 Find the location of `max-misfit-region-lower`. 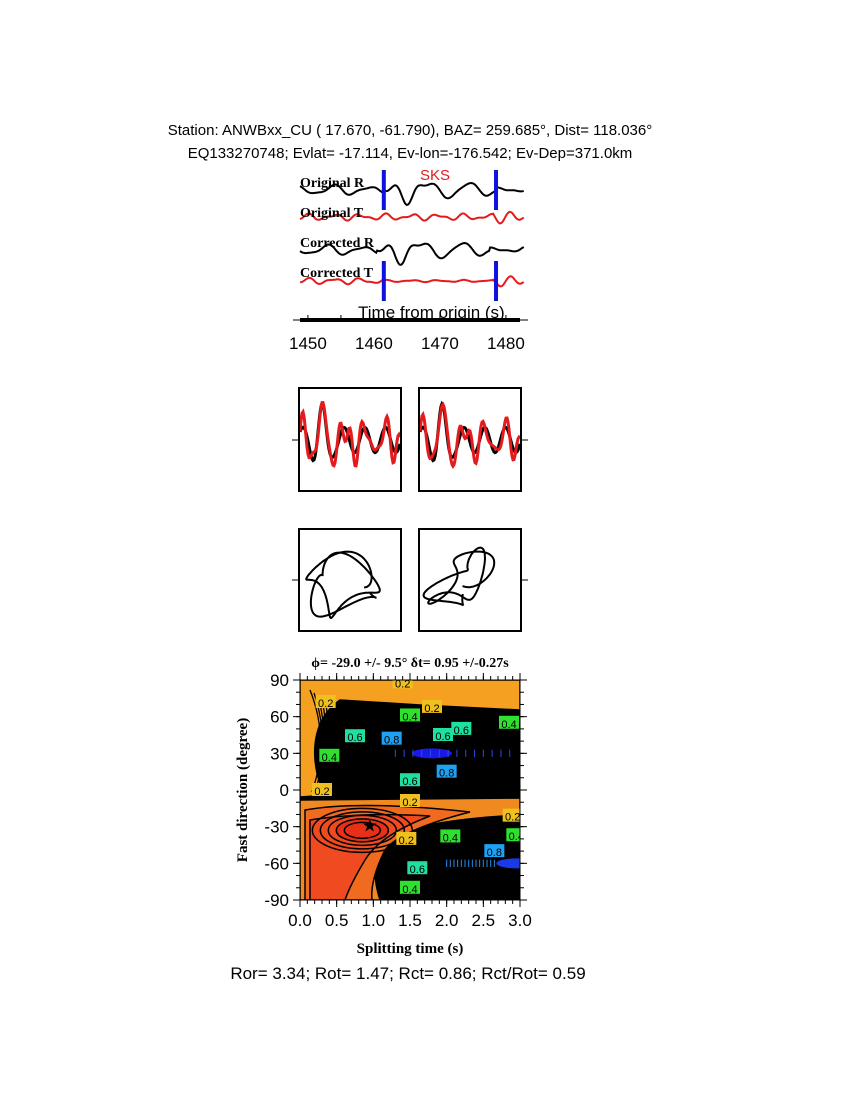

max-misfit-region-lower is located at coordinates (508, 863).